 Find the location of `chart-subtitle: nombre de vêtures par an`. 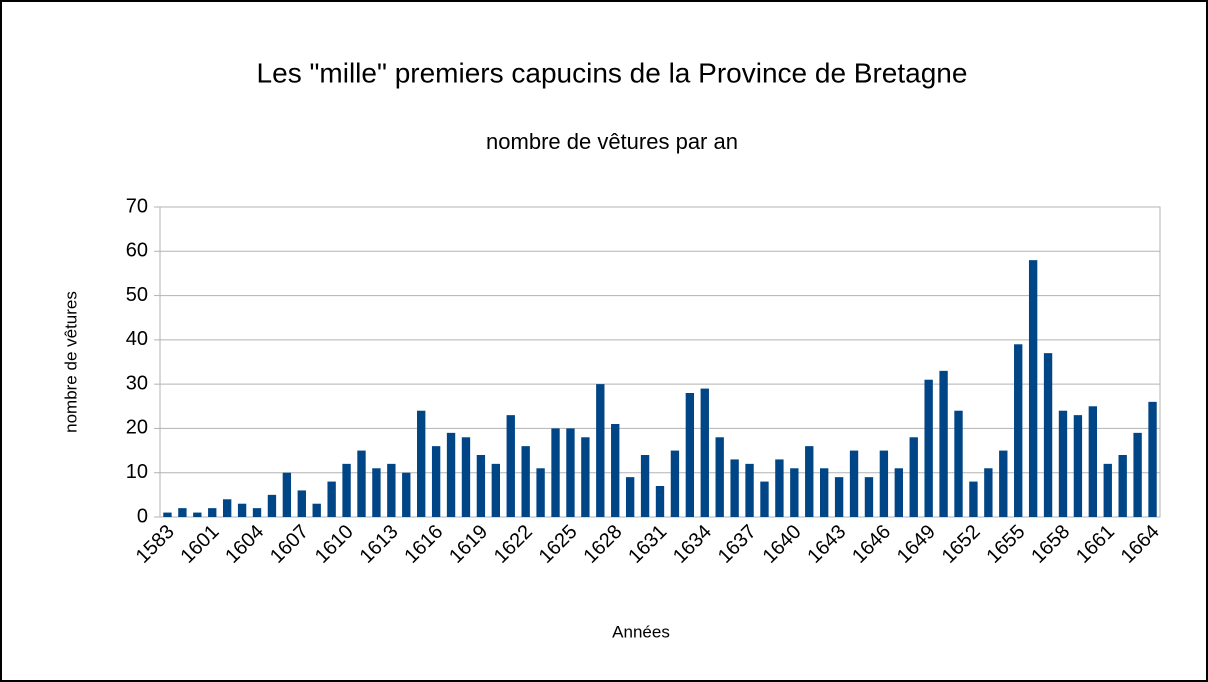

chart-subtitle: nombre de vêtures par an is located at coordinates (612, 141).